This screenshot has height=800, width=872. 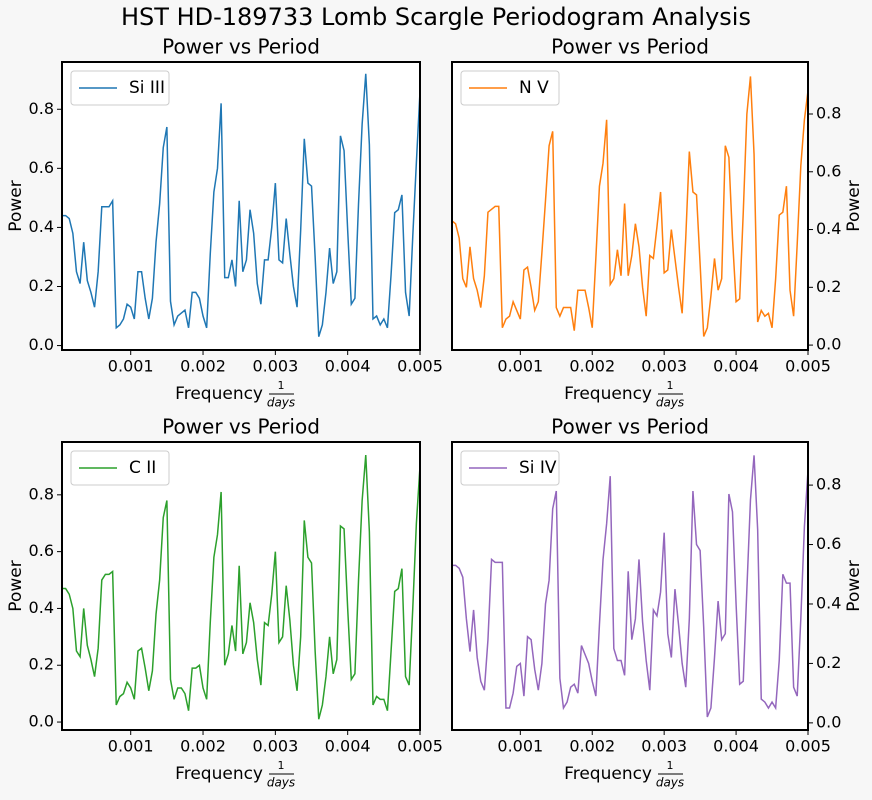 I want to click on legend-label: Si IV, so click(x=538, y=468).